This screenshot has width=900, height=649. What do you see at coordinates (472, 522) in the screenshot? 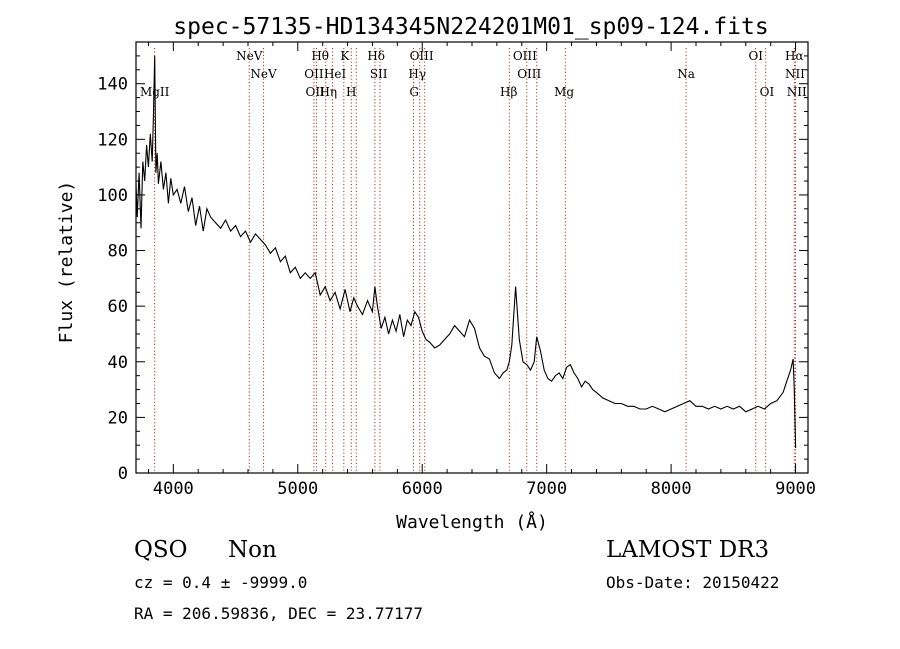
I see `x-axis-label: Wavelength (Å)` at bounding box center [472, 522].